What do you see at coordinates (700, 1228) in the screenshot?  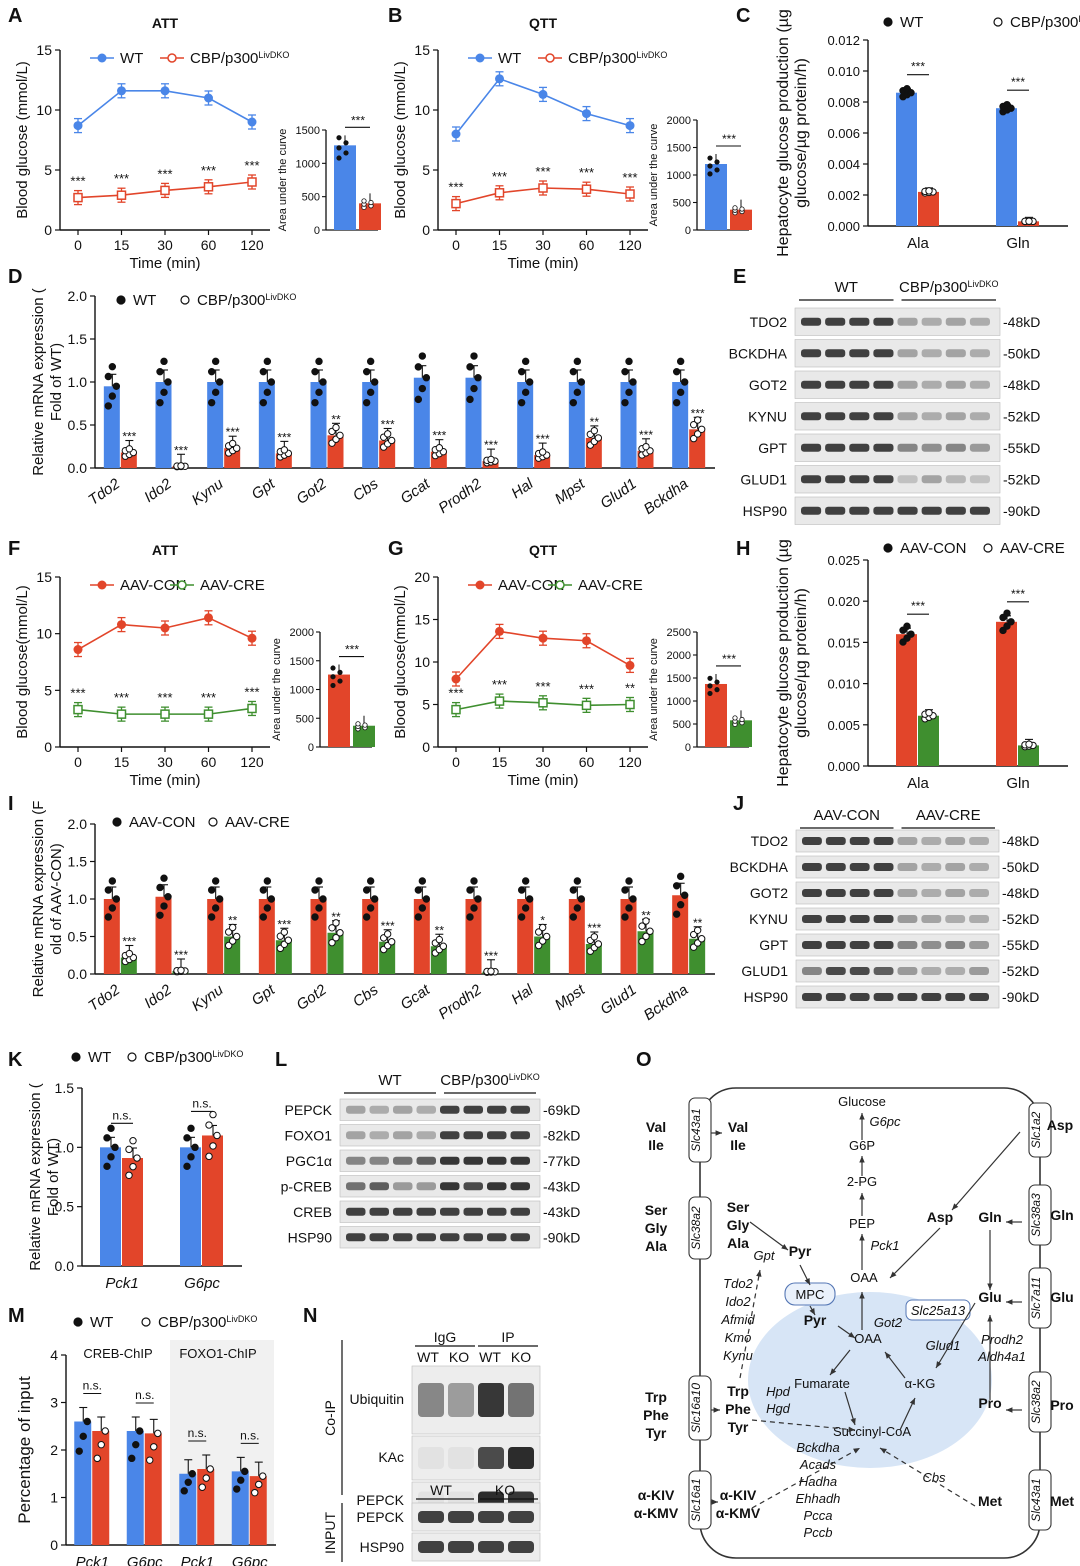 I see `transporter` at bounding box center [700, 1228].